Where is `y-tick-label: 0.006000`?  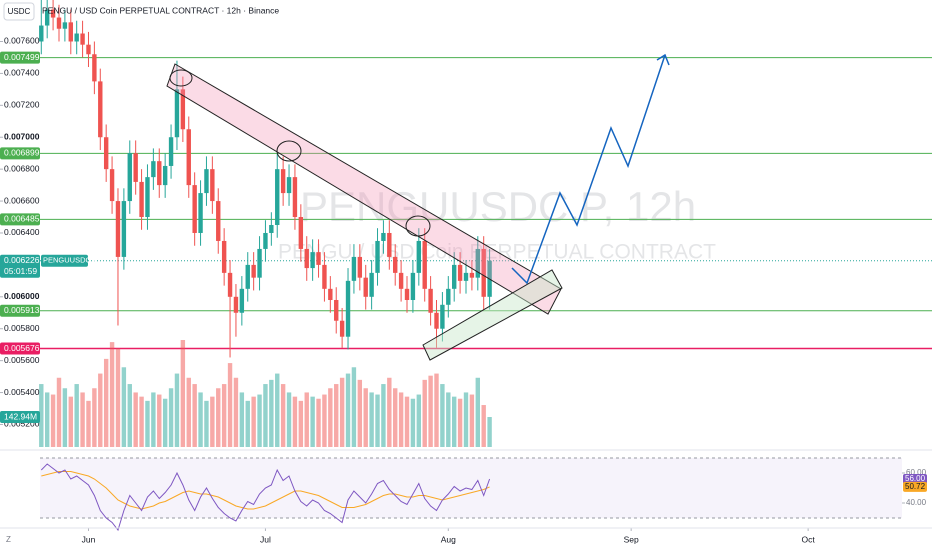 y-tick-label: 0.006000 is located at coordinates (22, 296).